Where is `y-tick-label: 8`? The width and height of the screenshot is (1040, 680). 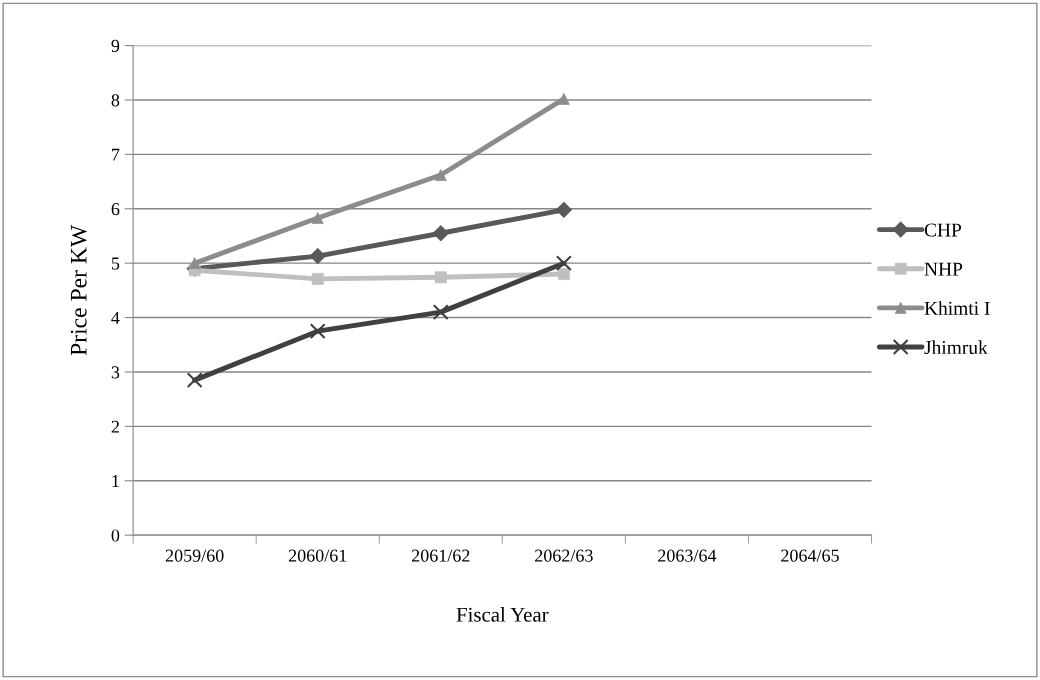 y-tick-label: 8 is located at coordinates (115, 100).